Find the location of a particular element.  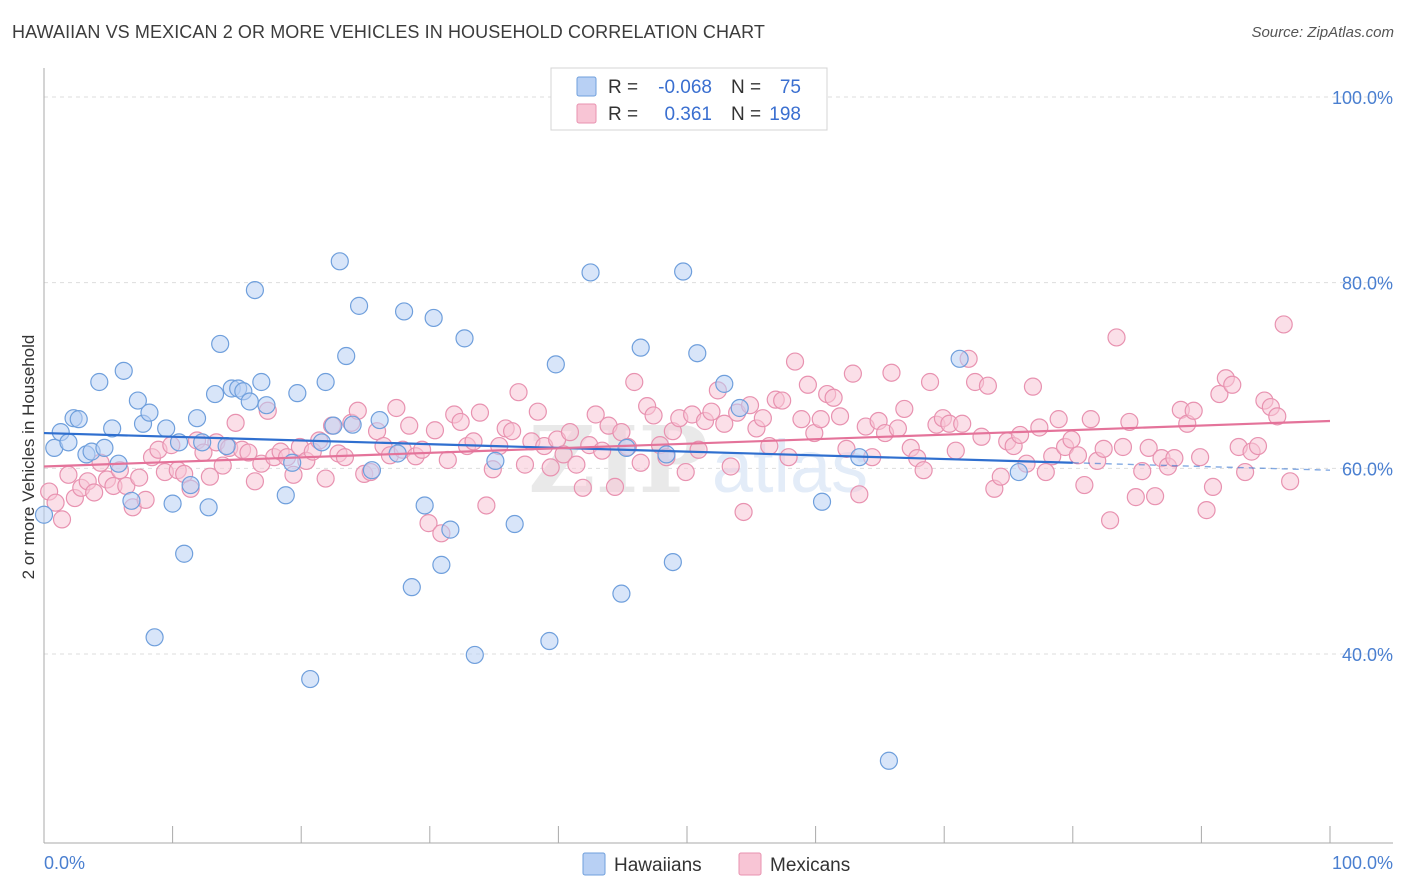

series-label-mexicans: Mexicans is located at coordinates (810, 865).